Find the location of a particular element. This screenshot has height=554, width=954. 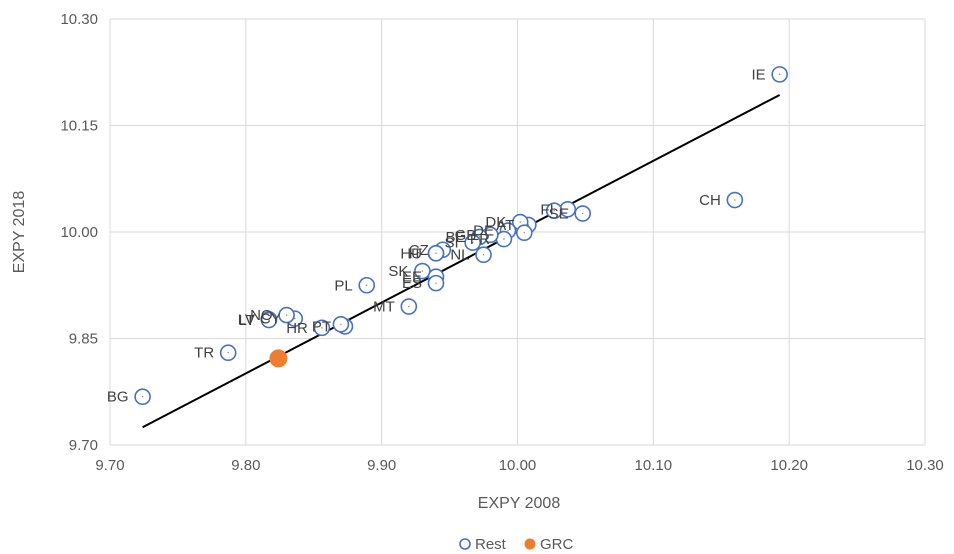

point-label: LV is located at coordinates (246, 319).